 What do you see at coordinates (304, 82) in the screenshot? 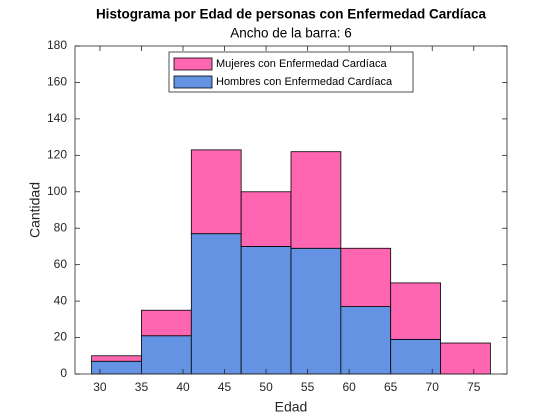
I see `legend-label: Hombres con Enfermedad Cardíaca` at bounding box center [304, 82].